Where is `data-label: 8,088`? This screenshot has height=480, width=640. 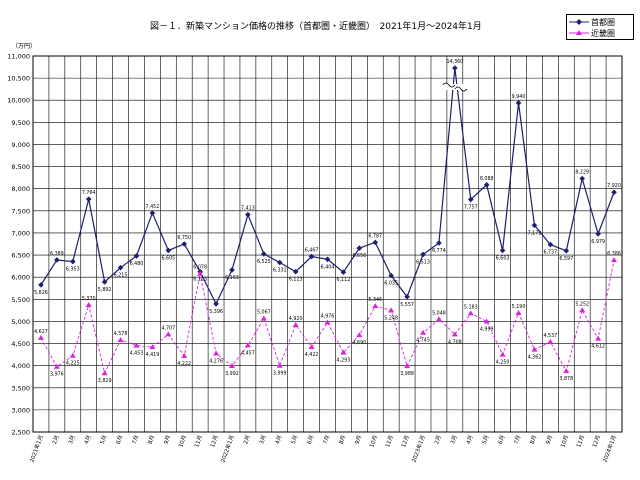 data-label: 8,088 is located at coordinates (487, 179).